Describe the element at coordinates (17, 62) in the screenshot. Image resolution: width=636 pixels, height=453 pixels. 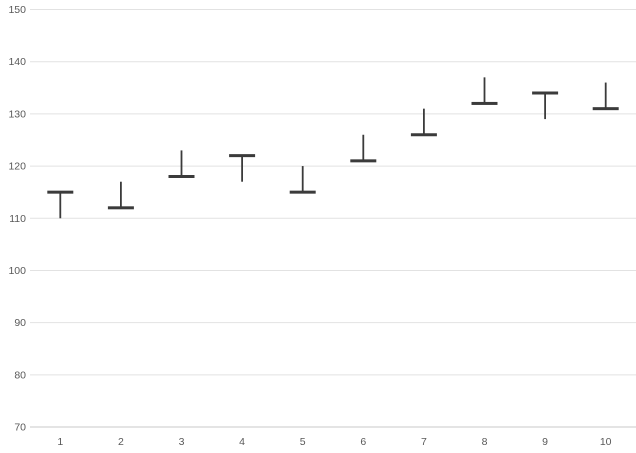
I see `y-axis-tick-label: 140` at that location.